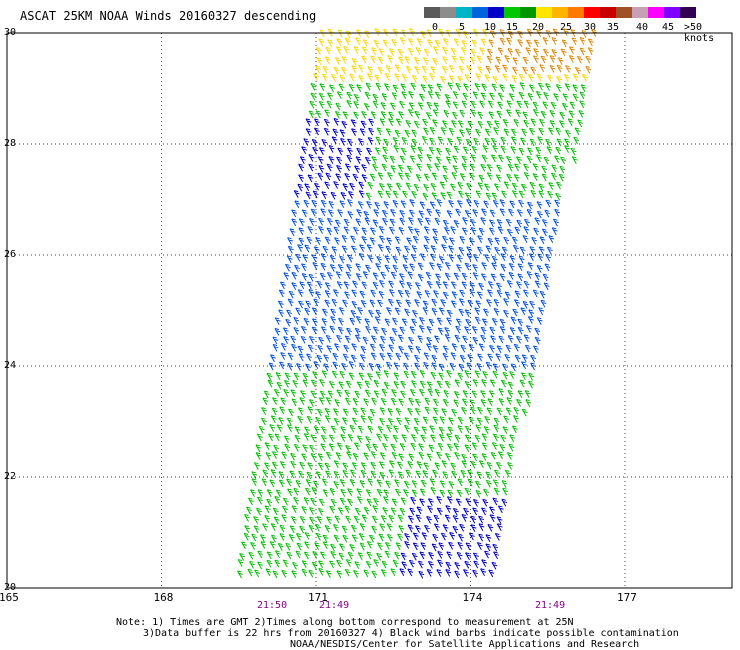 This screenshot has height=650, width=740. Describe the element at coordinates (10, 143) in the screenshot. I see `lat-tick-label: 28` at that location.